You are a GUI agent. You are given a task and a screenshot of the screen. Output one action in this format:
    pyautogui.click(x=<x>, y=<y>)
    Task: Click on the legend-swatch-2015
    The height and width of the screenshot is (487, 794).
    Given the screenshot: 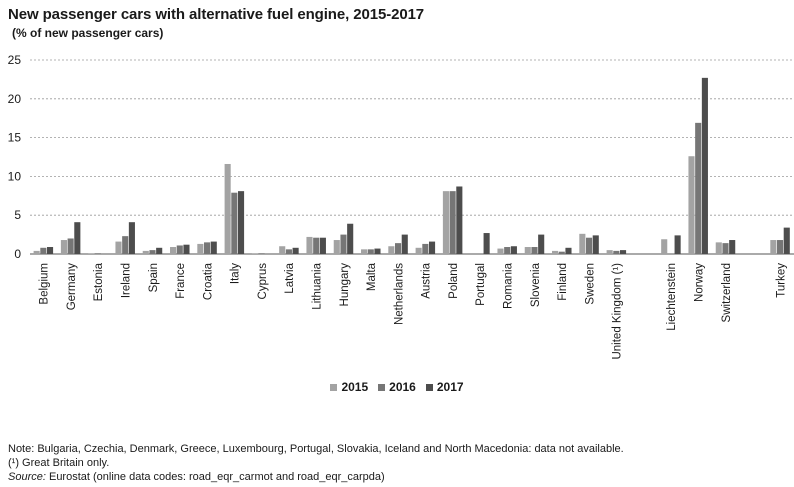 What is the action you would take?
    pyautogui.click(x=334, y=387)
    